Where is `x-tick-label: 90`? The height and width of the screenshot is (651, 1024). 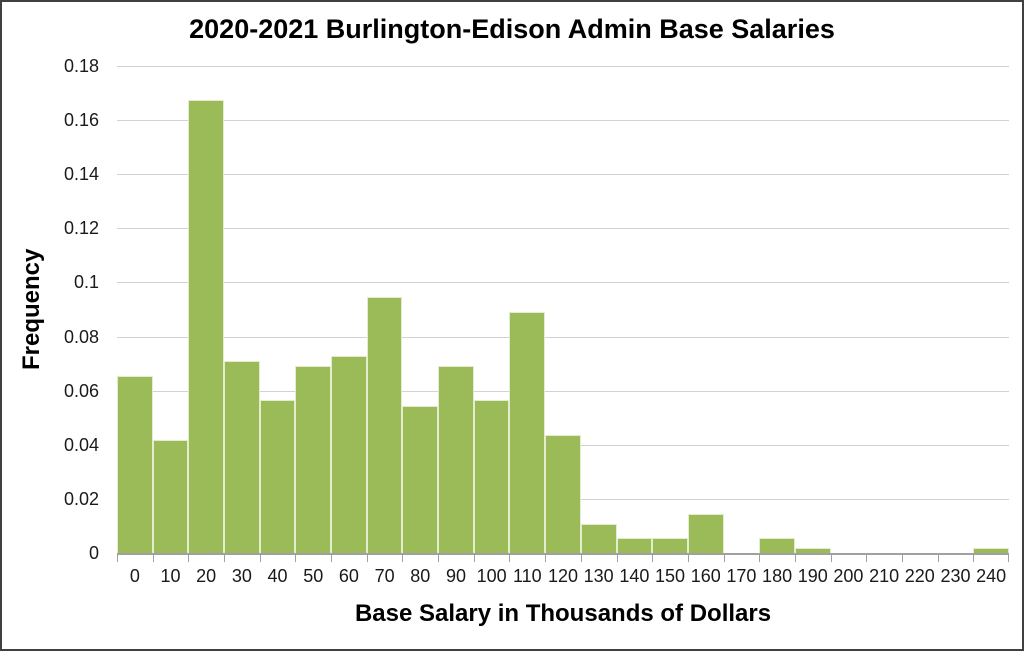 x-tick-label: 90 is located at coordinates (455, 576).